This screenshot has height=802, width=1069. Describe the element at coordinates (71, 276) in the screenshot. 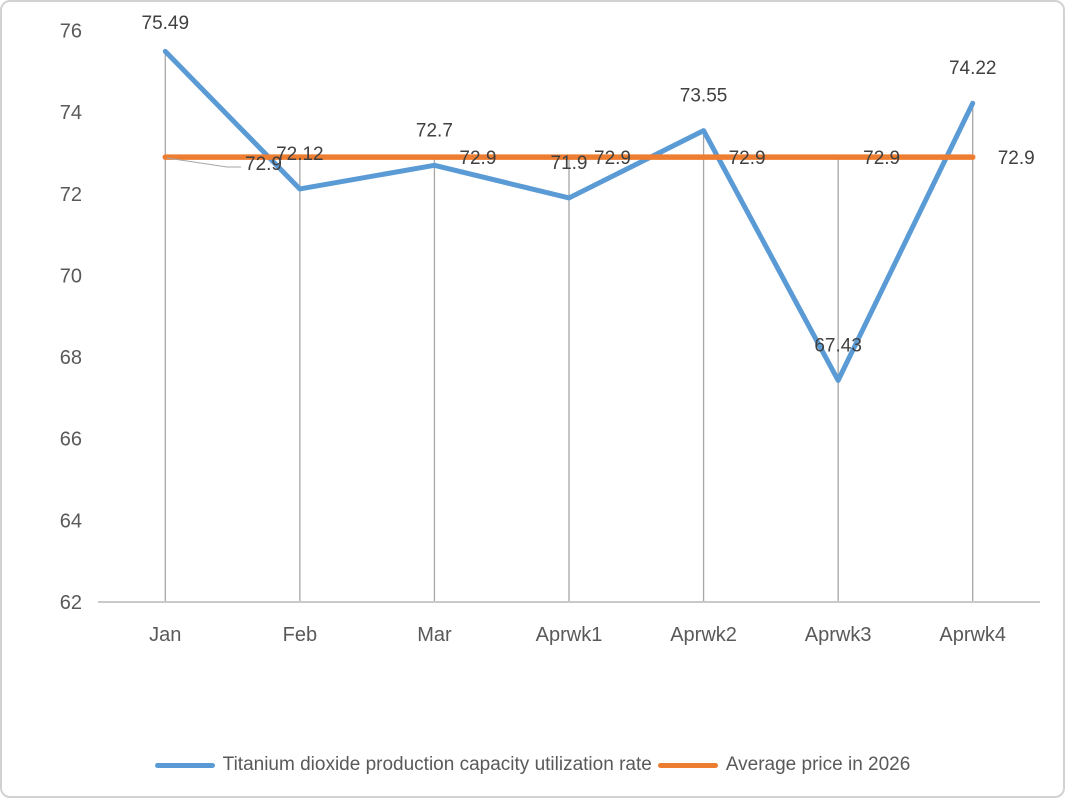

I see `y-tick-label: 70` at that location.